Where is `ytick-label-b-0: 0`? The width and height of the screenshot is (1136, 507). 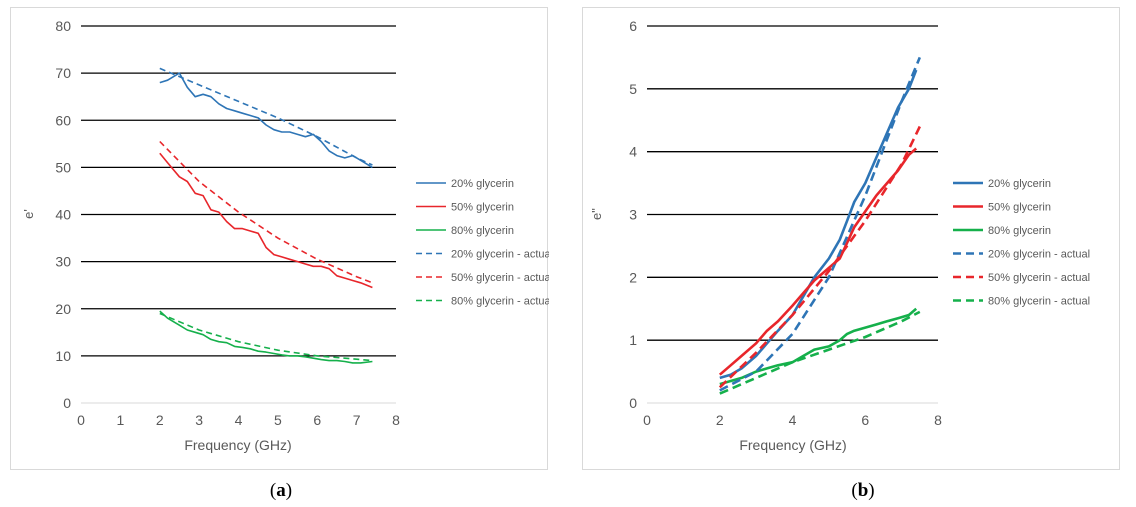 ytick-label-b-0: 0 is located at coordinates (633, 403).